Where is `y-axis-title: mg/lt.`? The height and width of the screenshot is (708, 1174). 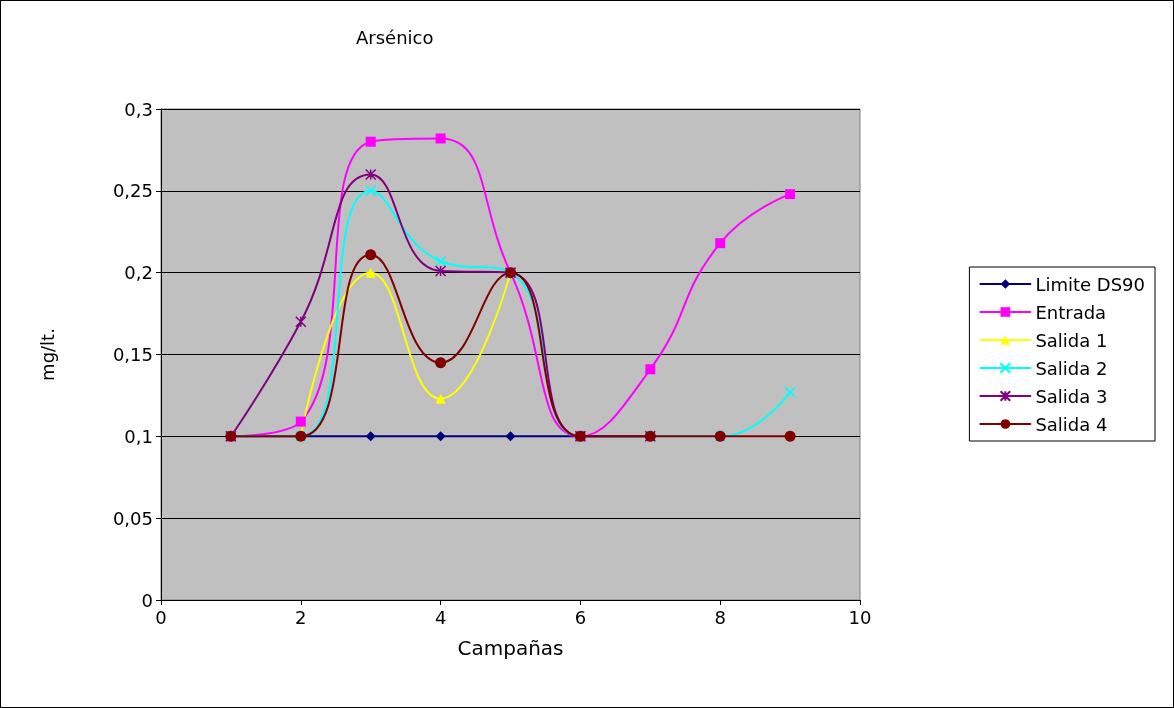 y-axis-title: mg/lt. is located at coordinates (47, 354).